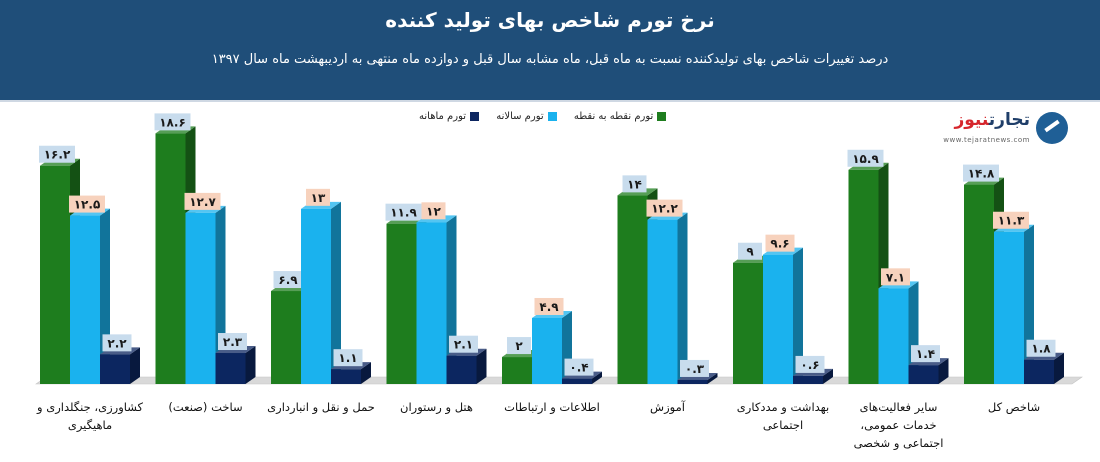 This screenshot has width=1100, height=462. I want to click on bar-group: ۱۴.۸ ۱۱.۳ ۱.۸, so click(1013, 274).